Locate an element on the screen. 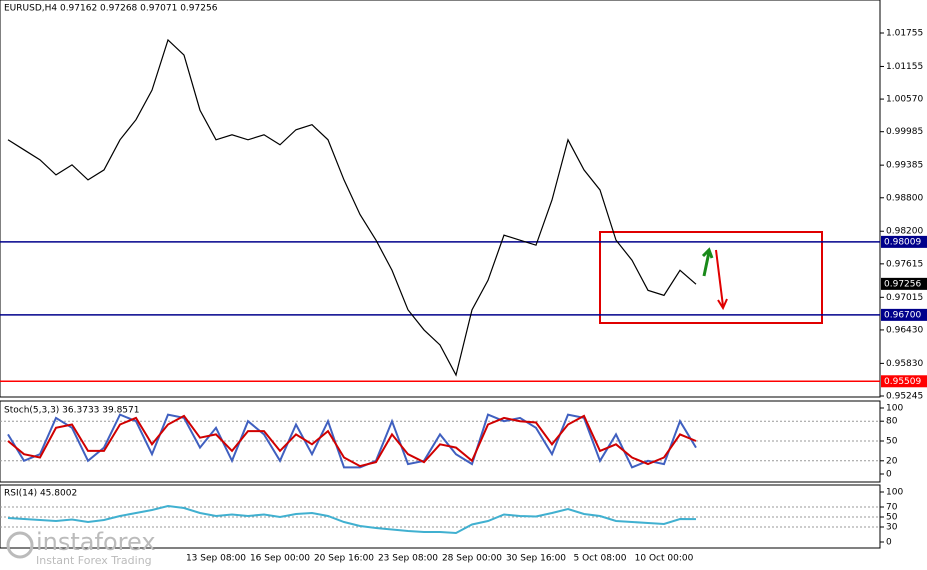 The height and width of the screenshot is (570, 927). x-tick-label: 10 Oct 00:00 is located at coordinates (664, 559).